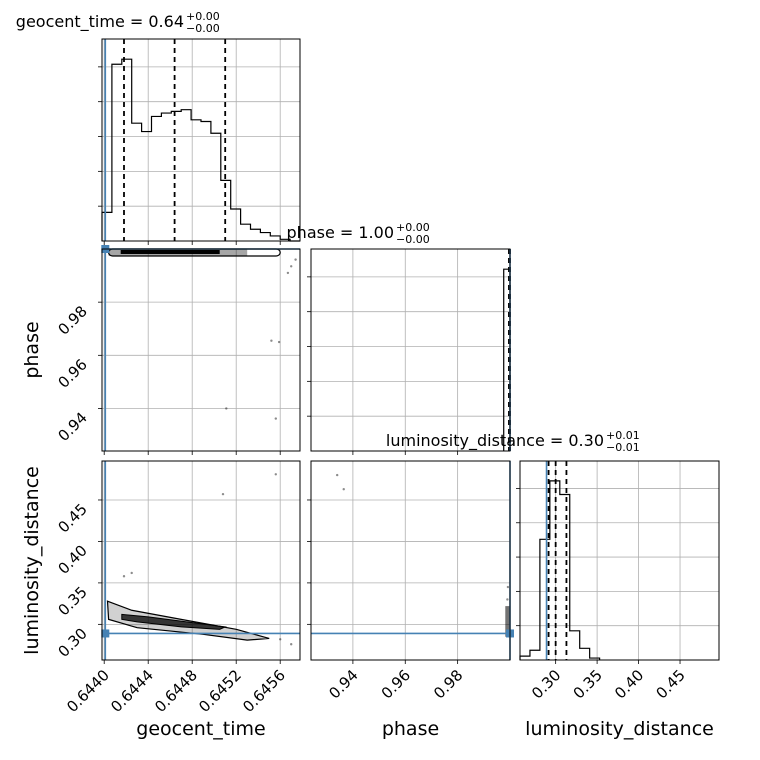 This screenshot has height=760, width=760. Describe the element at coordinates (72, 373) in the screenshot. I see `y-tick-label: 0.96` at that location.